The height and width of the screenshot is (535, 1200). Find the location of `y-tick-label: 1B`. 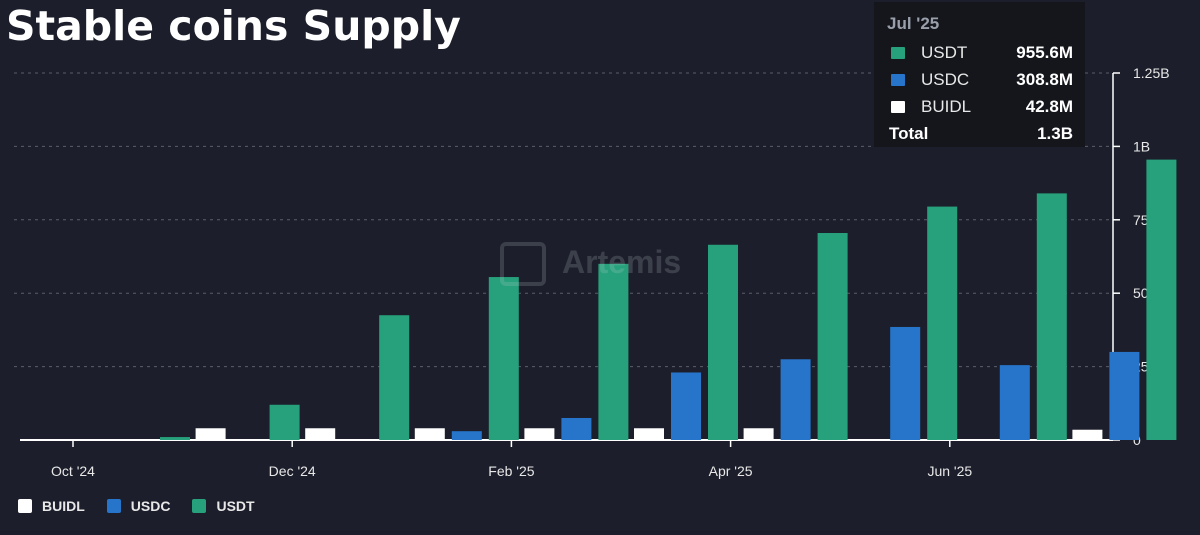

y-tick-label: 1B is located at coordinates (1141, 146).